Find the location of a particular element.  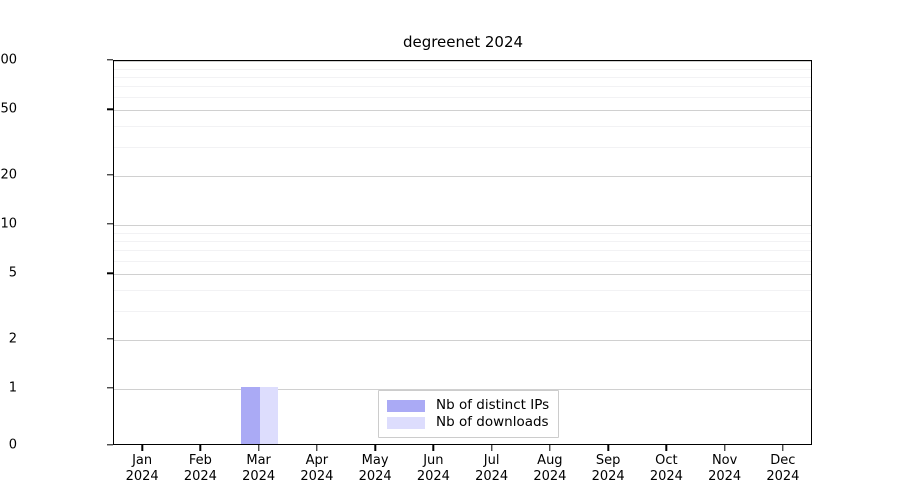

legend-item: Nb of downloads is located at coordinates (468, 422).